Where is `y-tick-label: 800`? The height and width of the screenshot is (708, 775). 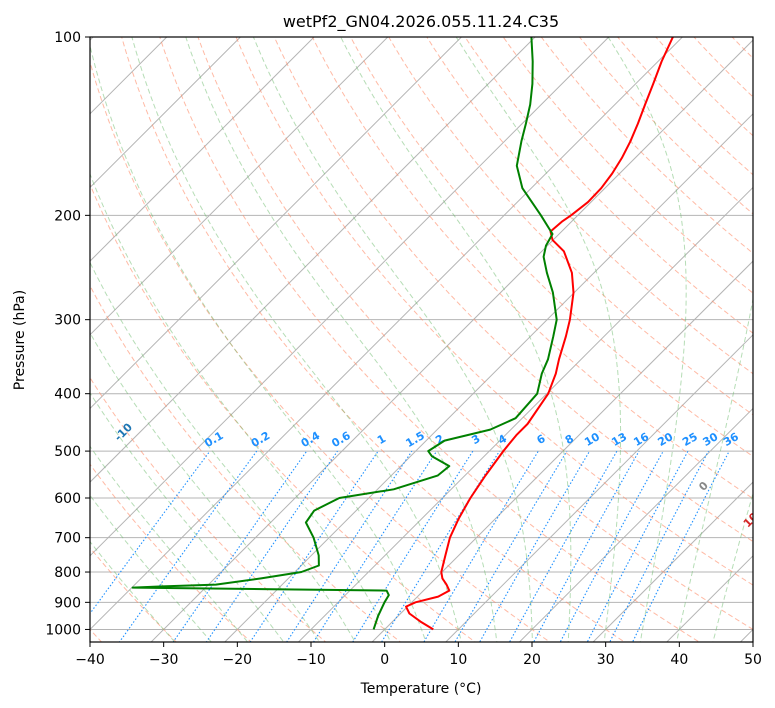
y-tick-label: 800 is located at coordinates (67, 573).